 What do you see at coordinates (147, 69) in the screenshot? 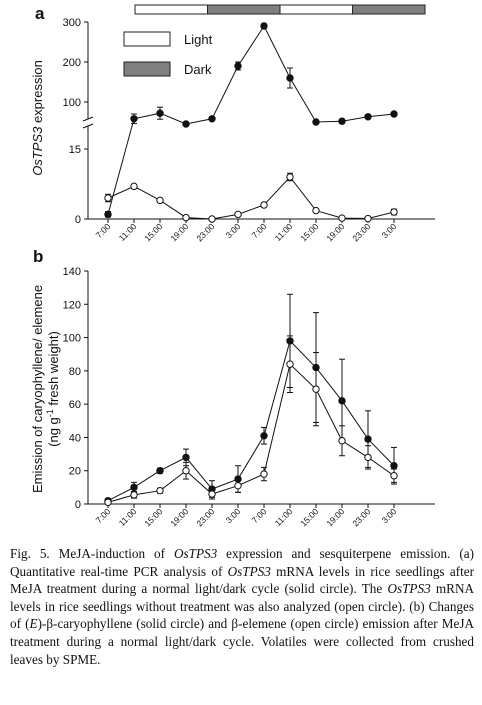
I see `legend-swatch-dark` at bounding box center [147, 69].